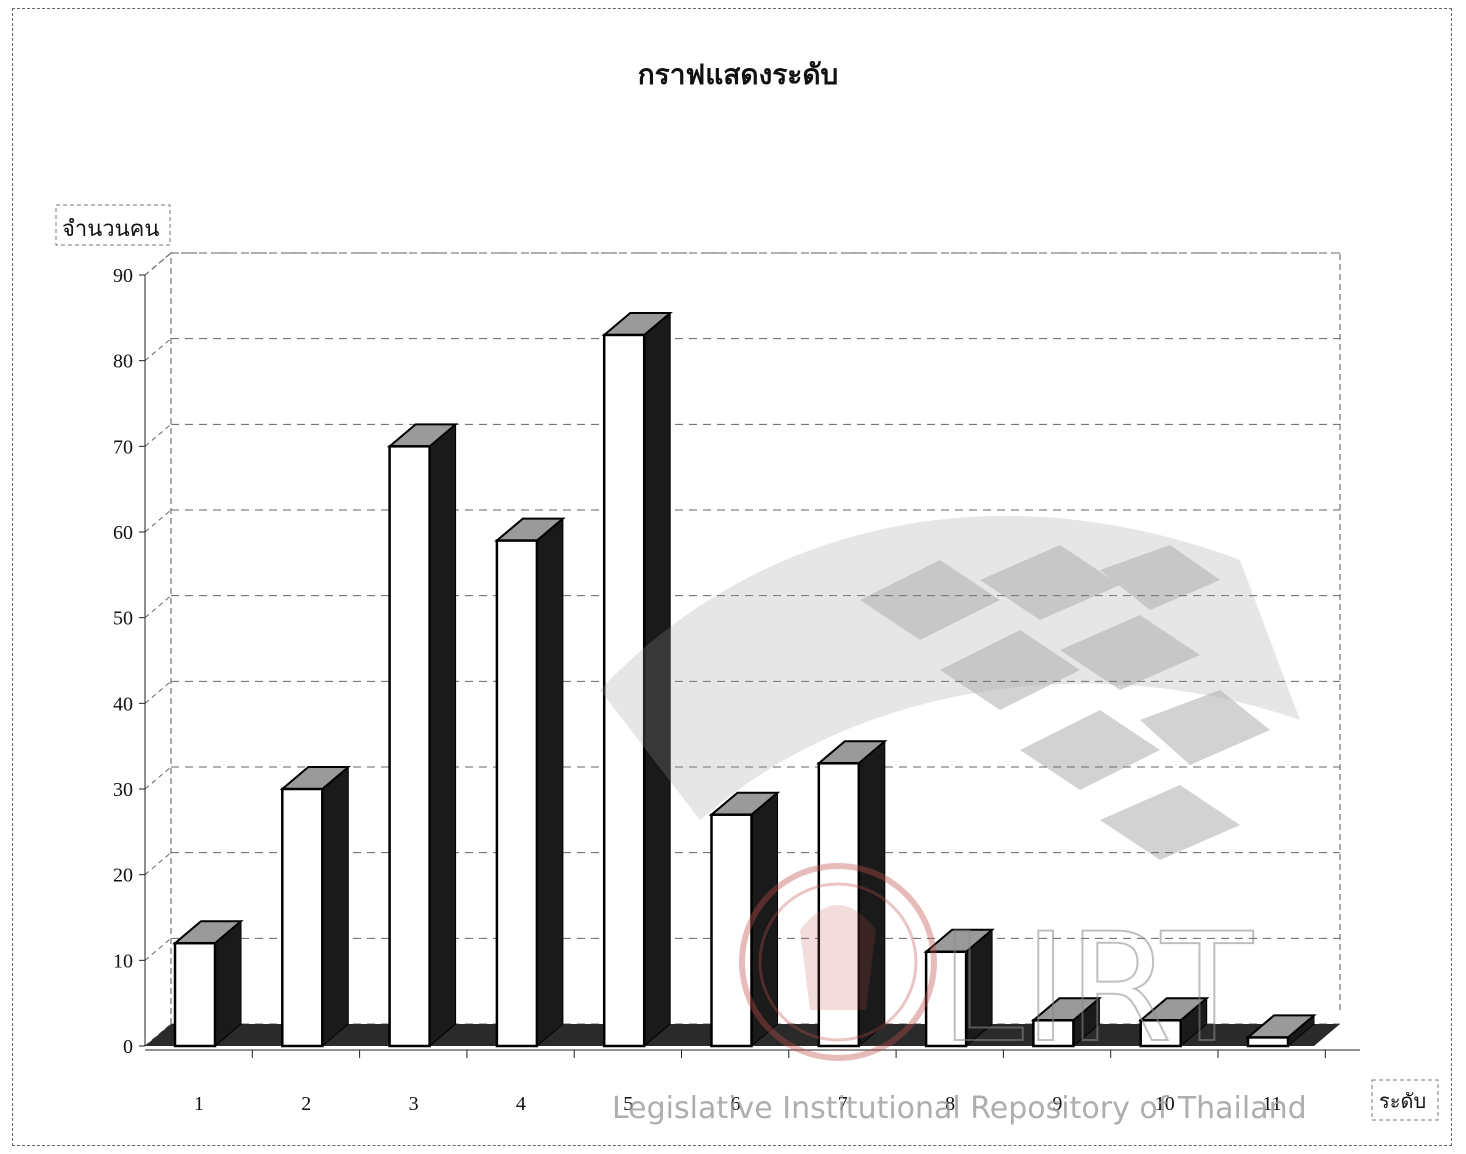 Image resolution: width=1466 pixels, height=1154 pixels. Describe the element at coordinates (199, 1104) in the screenshot. I see `x-tick-label: 1` at that location.